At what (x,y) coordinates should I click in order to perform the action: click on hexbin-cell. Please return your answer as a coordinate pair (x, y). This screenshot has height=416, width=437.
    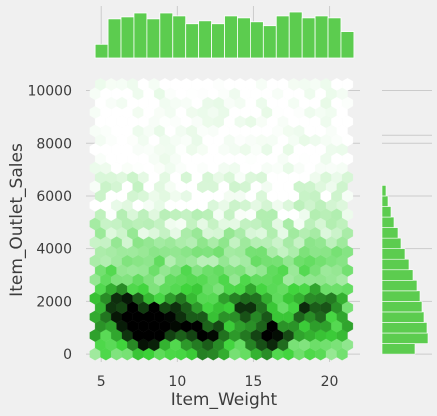
    Looking at the image, I should click on (347, 84).